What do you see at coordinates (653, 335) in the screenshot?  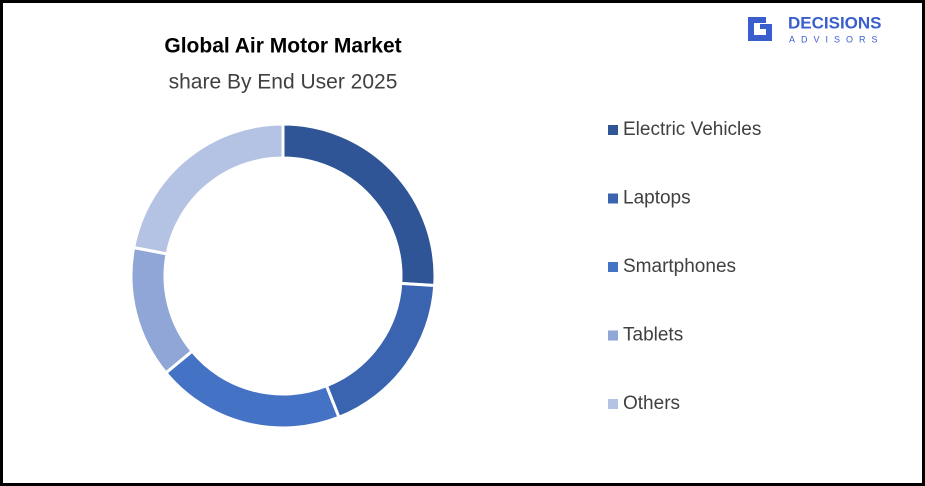 I see `legend-label: Tablets` at bounding box center [653, 335].